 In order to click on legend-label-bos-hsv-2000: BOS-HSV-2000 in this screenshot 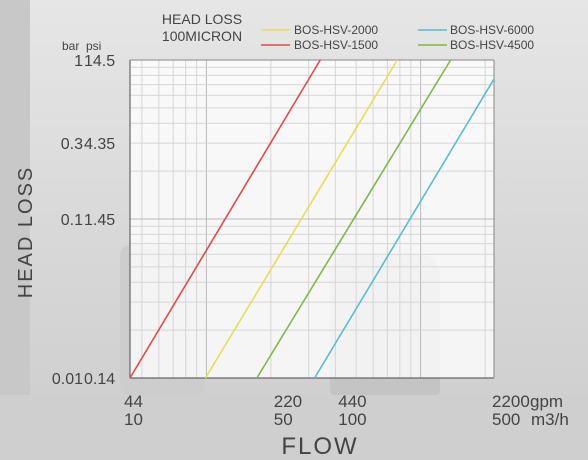, I will do `click(336, 30)`.